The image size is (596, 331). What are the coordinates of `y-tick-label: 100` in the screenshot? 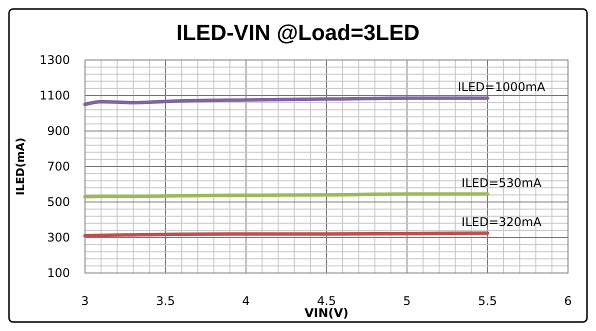 It's located at (58, 273).